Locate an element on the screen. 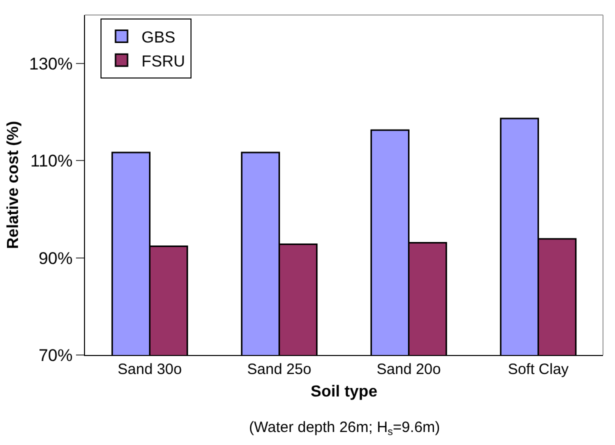 The width and height of the screenshot is (615, 445). legend-label: FSRU is located at coordinates (164, 61).